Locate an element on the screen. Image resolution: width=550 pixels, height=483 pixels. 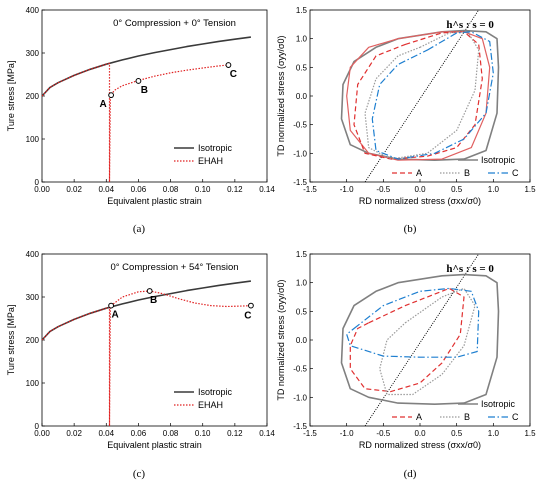
caption-c: (c) is located at coordinates (139, 474).